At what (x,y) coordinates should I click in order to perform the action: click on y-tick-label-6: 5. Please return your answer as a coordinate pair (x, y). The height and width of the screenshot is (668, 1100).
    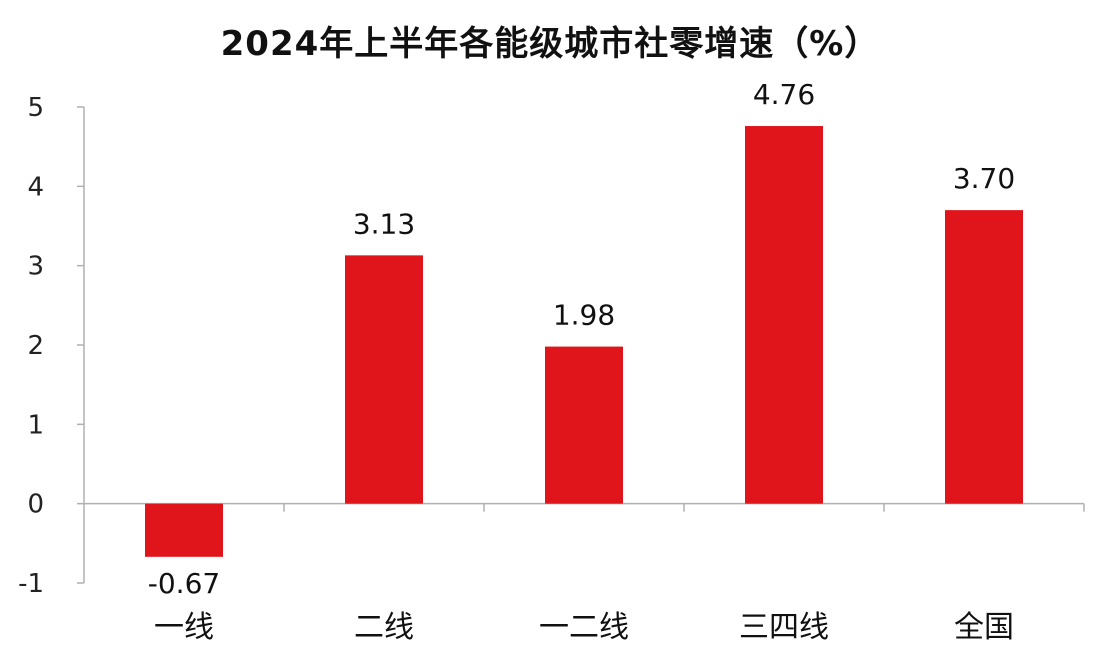
    Looking at the image, I should click on (35, 108).